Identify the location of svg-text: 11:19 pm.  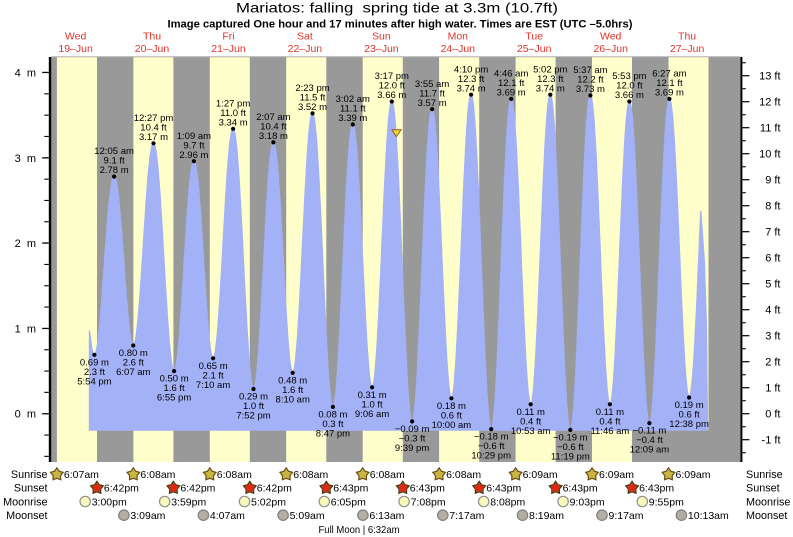
(570, 457).